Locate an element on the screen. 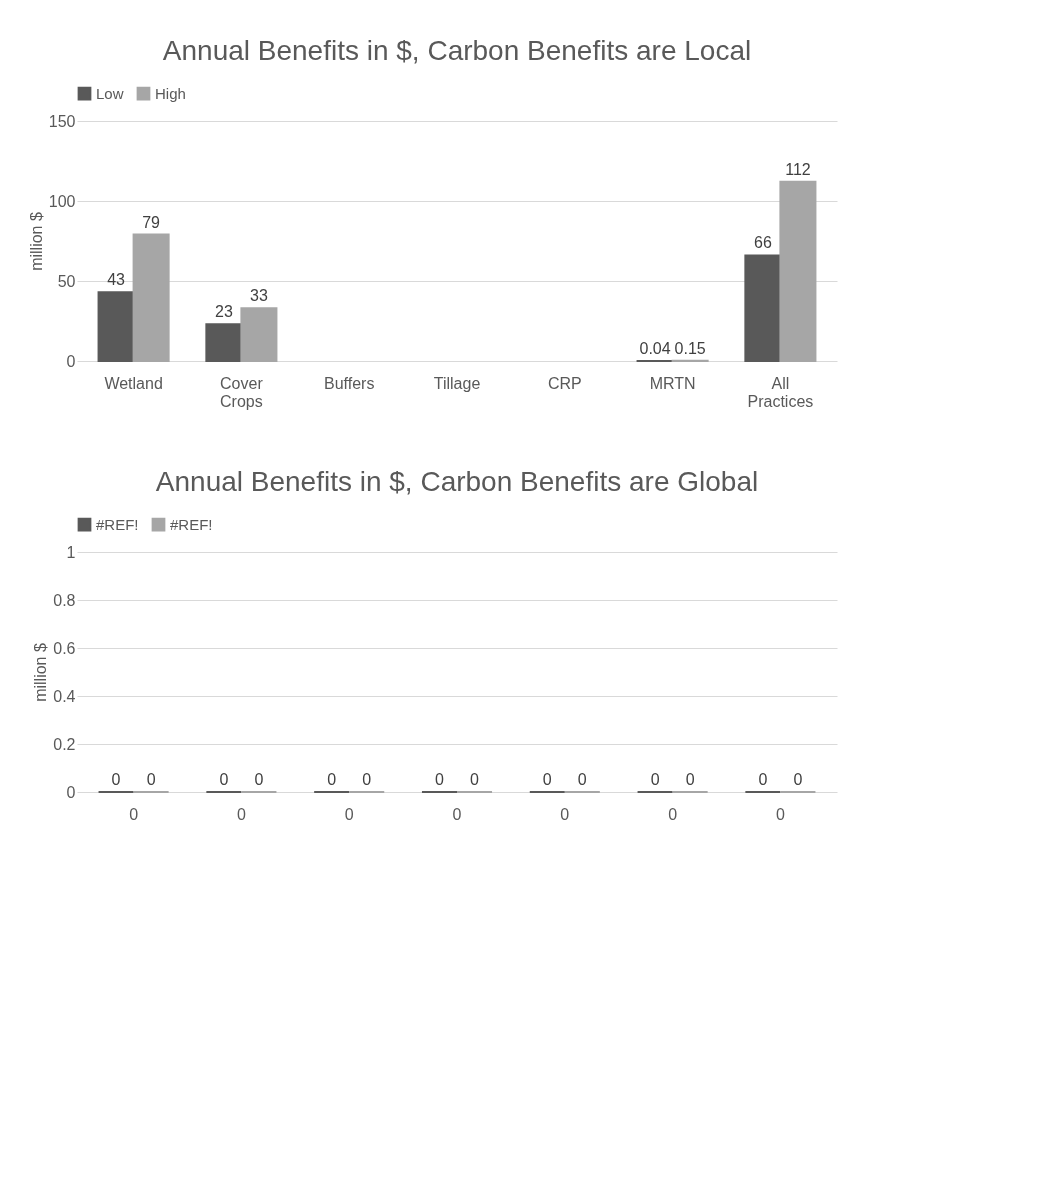 This screenshot has height=1194, width=1058. y-tick-label: 0.8 is located at coordinates (64, 600).